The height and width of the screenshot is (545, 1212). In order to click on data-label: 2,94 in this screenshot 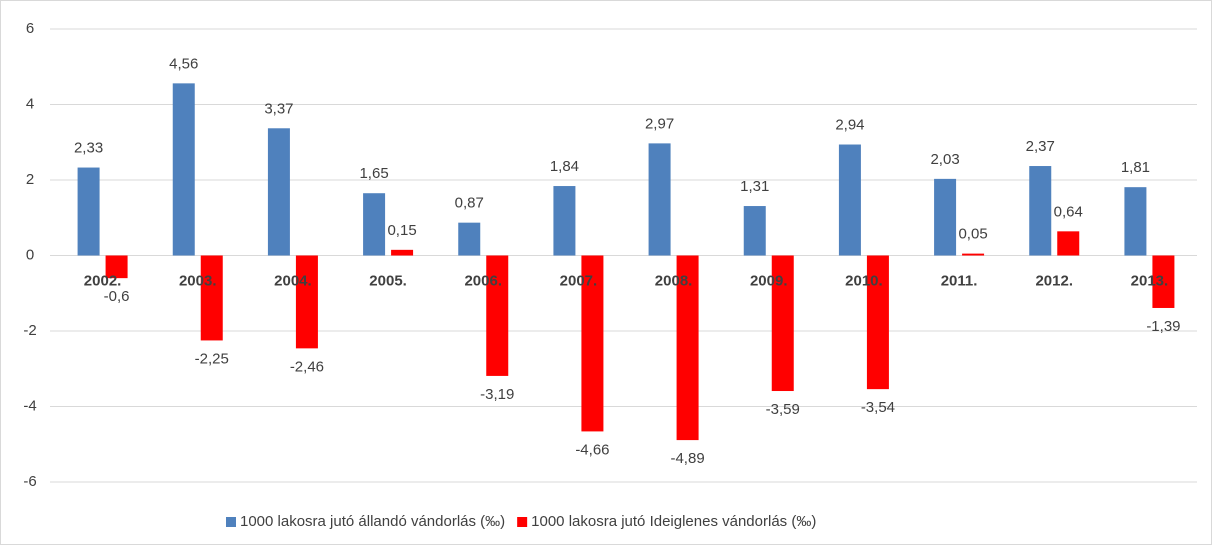, I will do `click(849, 124)`.